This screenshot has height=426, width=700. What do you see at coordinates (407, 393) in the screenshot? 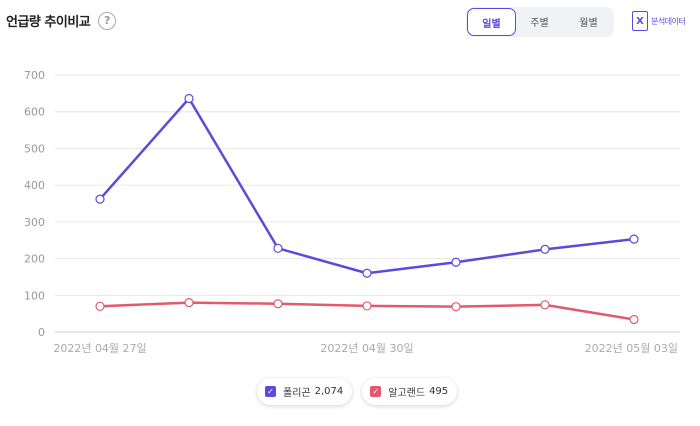
I see `legend-label: 알고랜드` at bounding box center [407, 393].